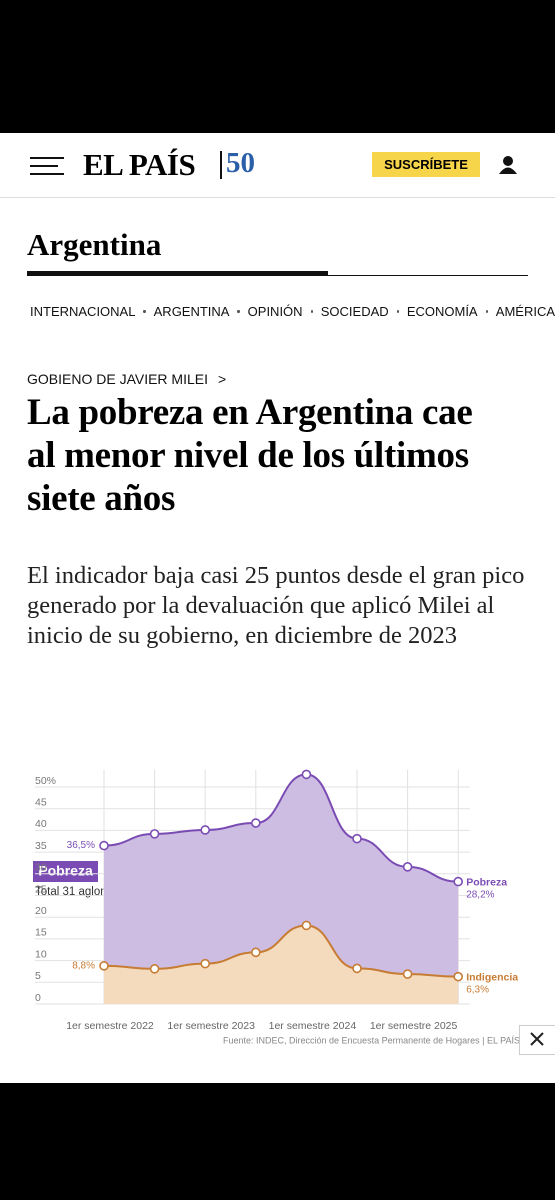 The width and height of the screenshot is (555, 1200). Describe the element at coordinates (525, 311) in the screenshot. I see `nav-item: AMÉRICA` at that location.